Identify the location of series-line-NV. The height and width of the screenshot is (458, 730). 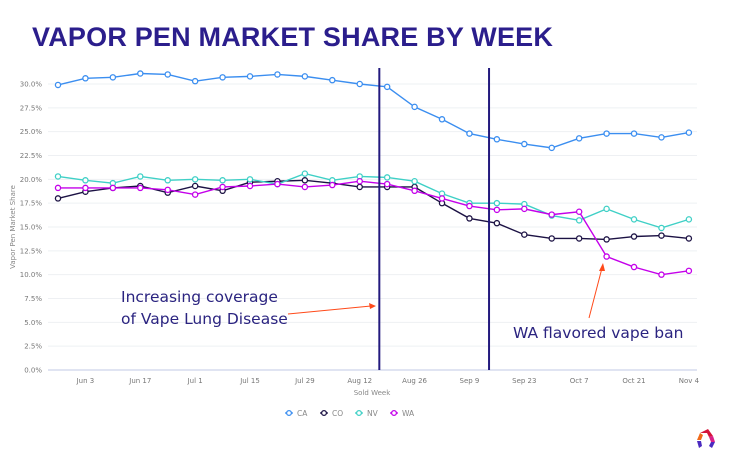
(373, 200).